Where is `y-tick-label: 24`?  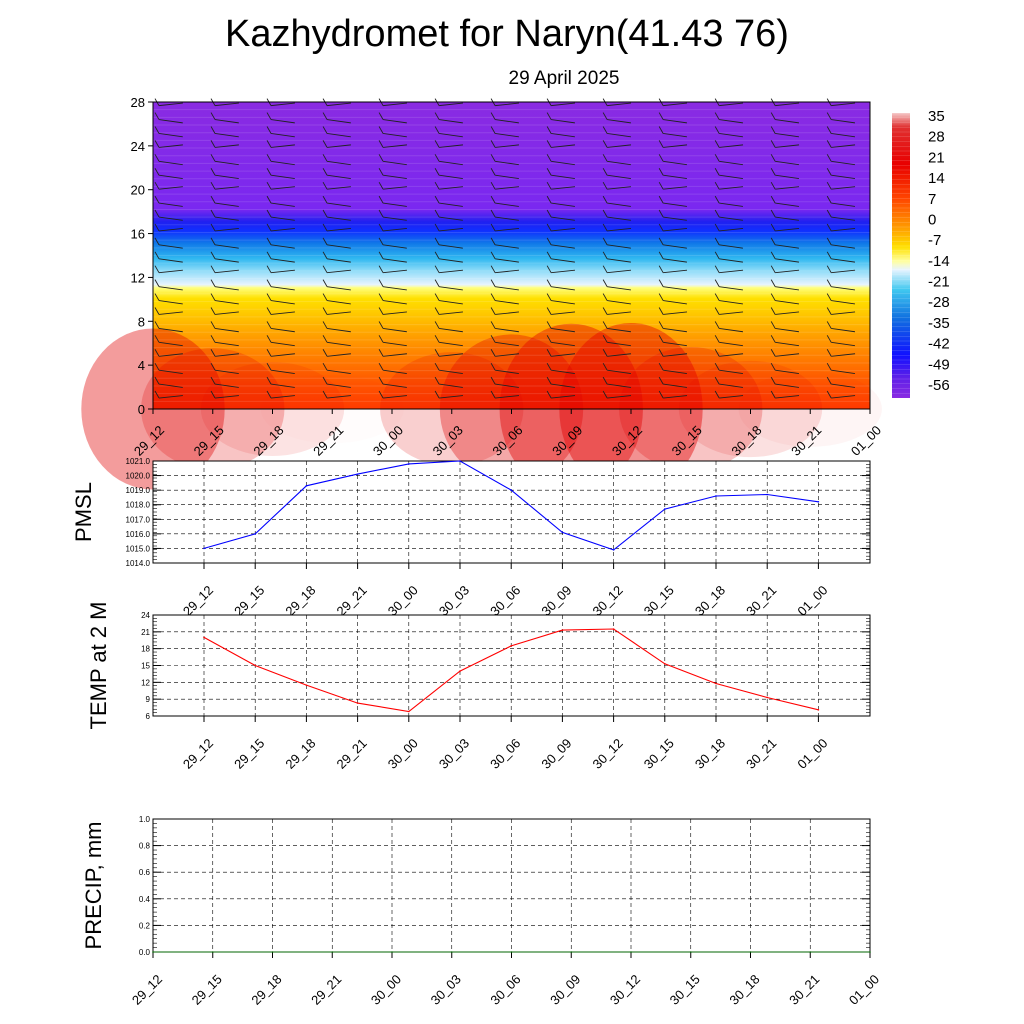
y-tick-label: 24 is located at coordinates (145, 615).